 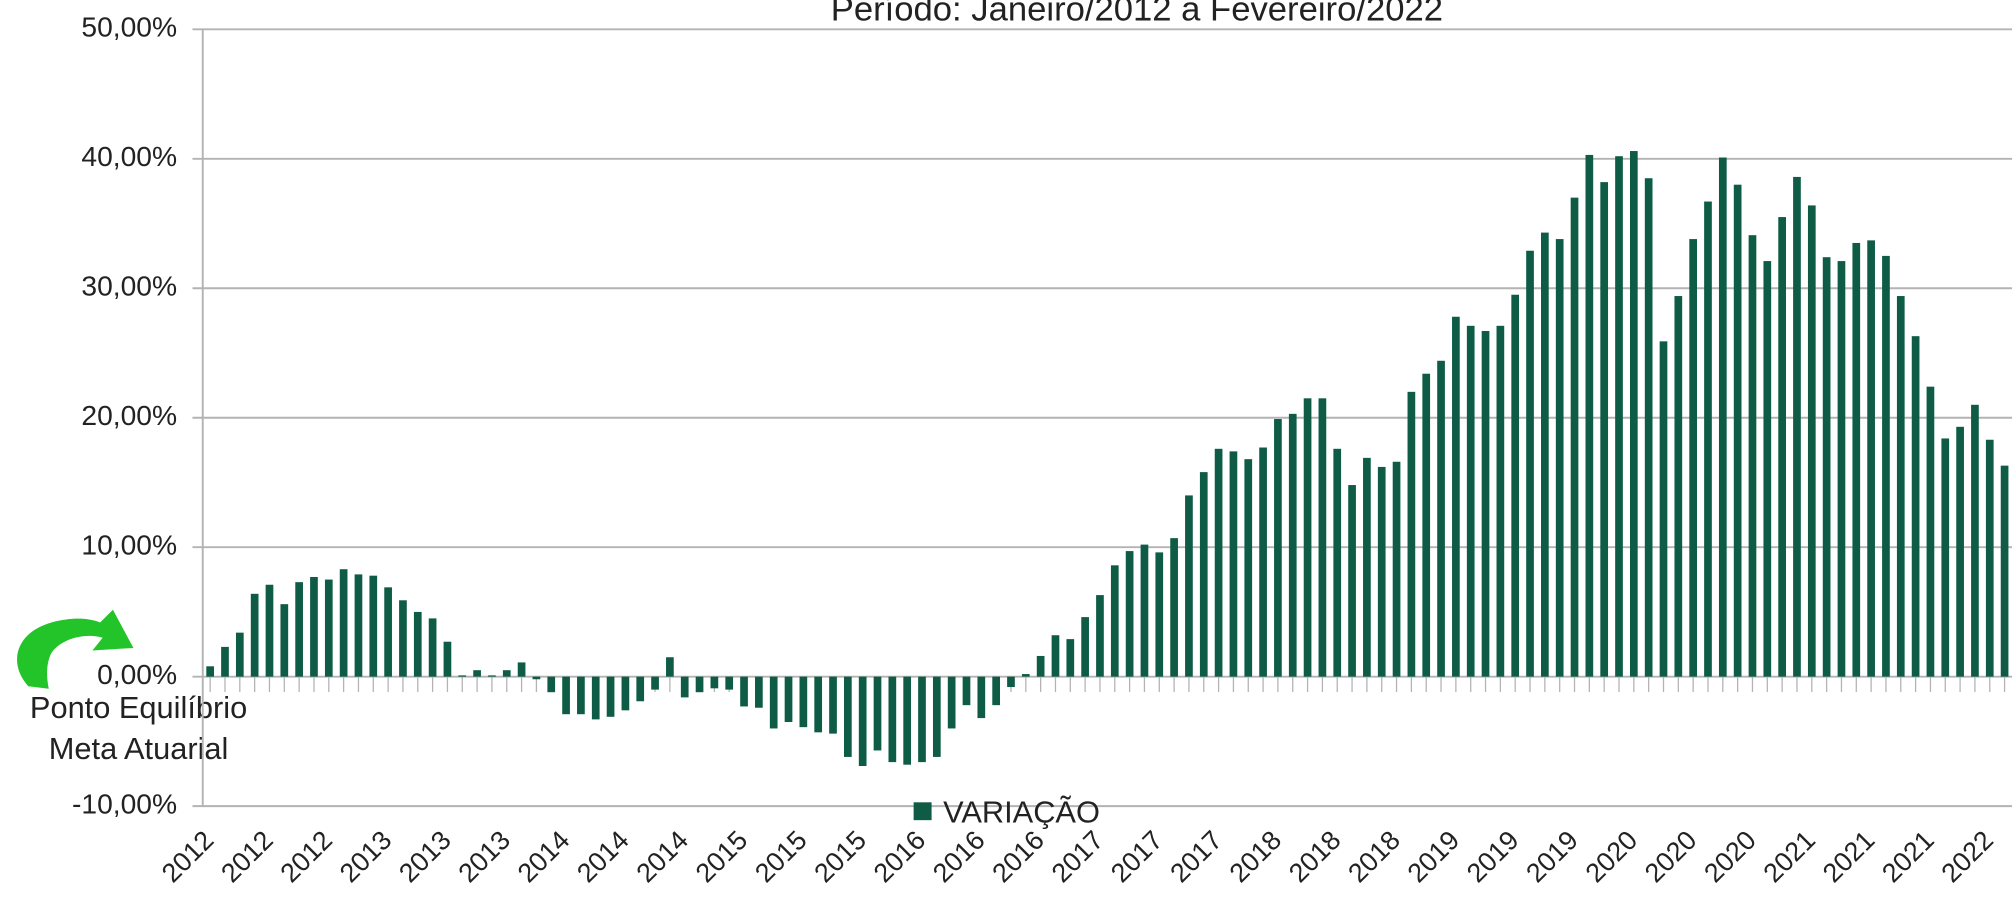 What do you see at coordinates (959, 856) in the screenshot?
I see `x-tick-label: 2016` at bounding box center [959, 856].